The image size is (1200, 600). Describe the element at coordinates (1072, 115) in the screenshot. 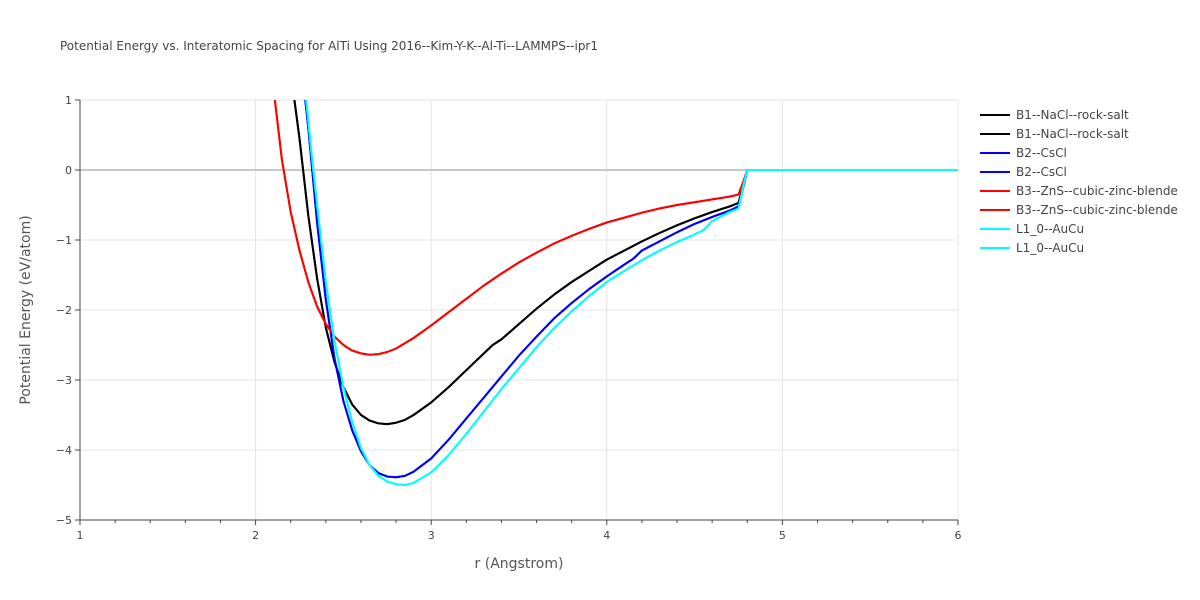

I see `legend-label-0: B1--NaCl--rock-salt` at that location.